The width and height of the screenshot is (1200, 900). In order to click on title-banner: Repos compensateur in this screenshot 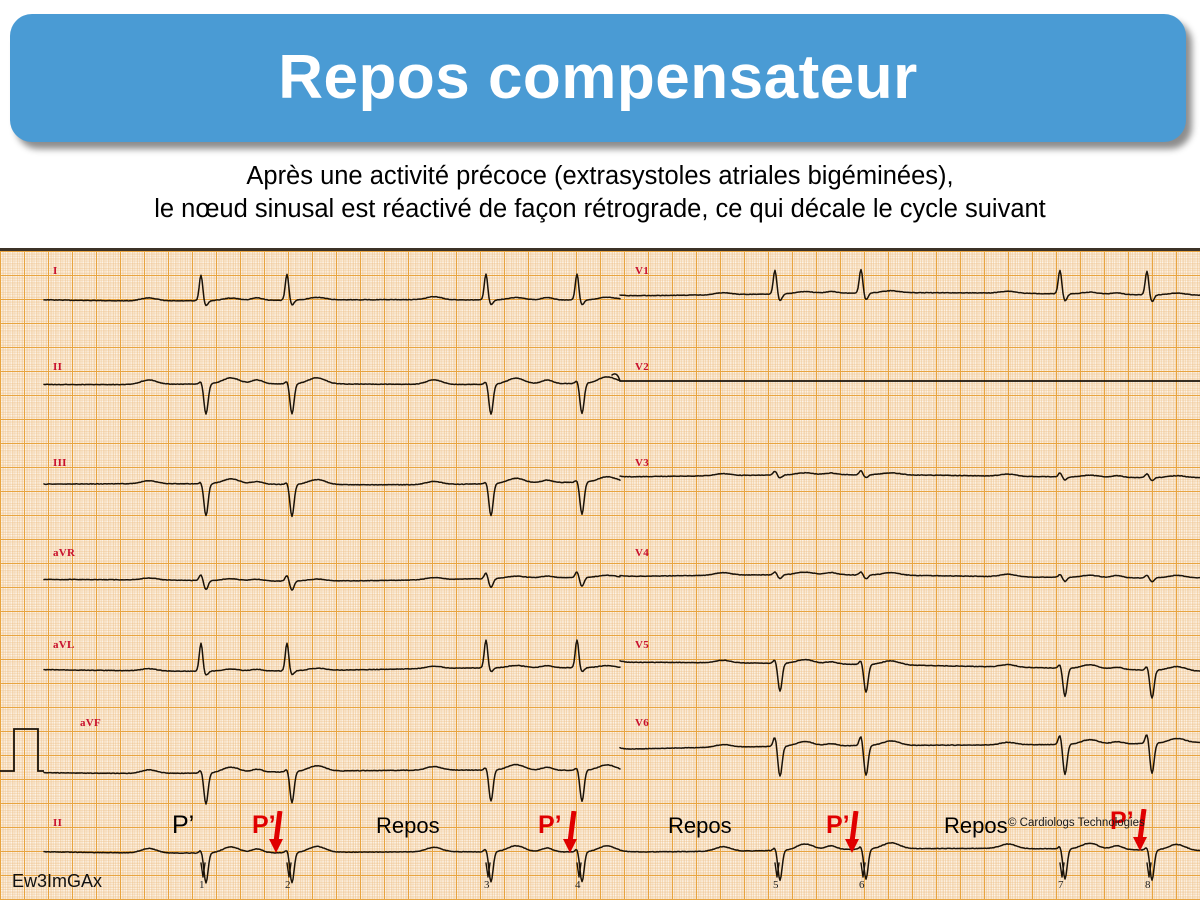, I will do `click(598, 78)`.